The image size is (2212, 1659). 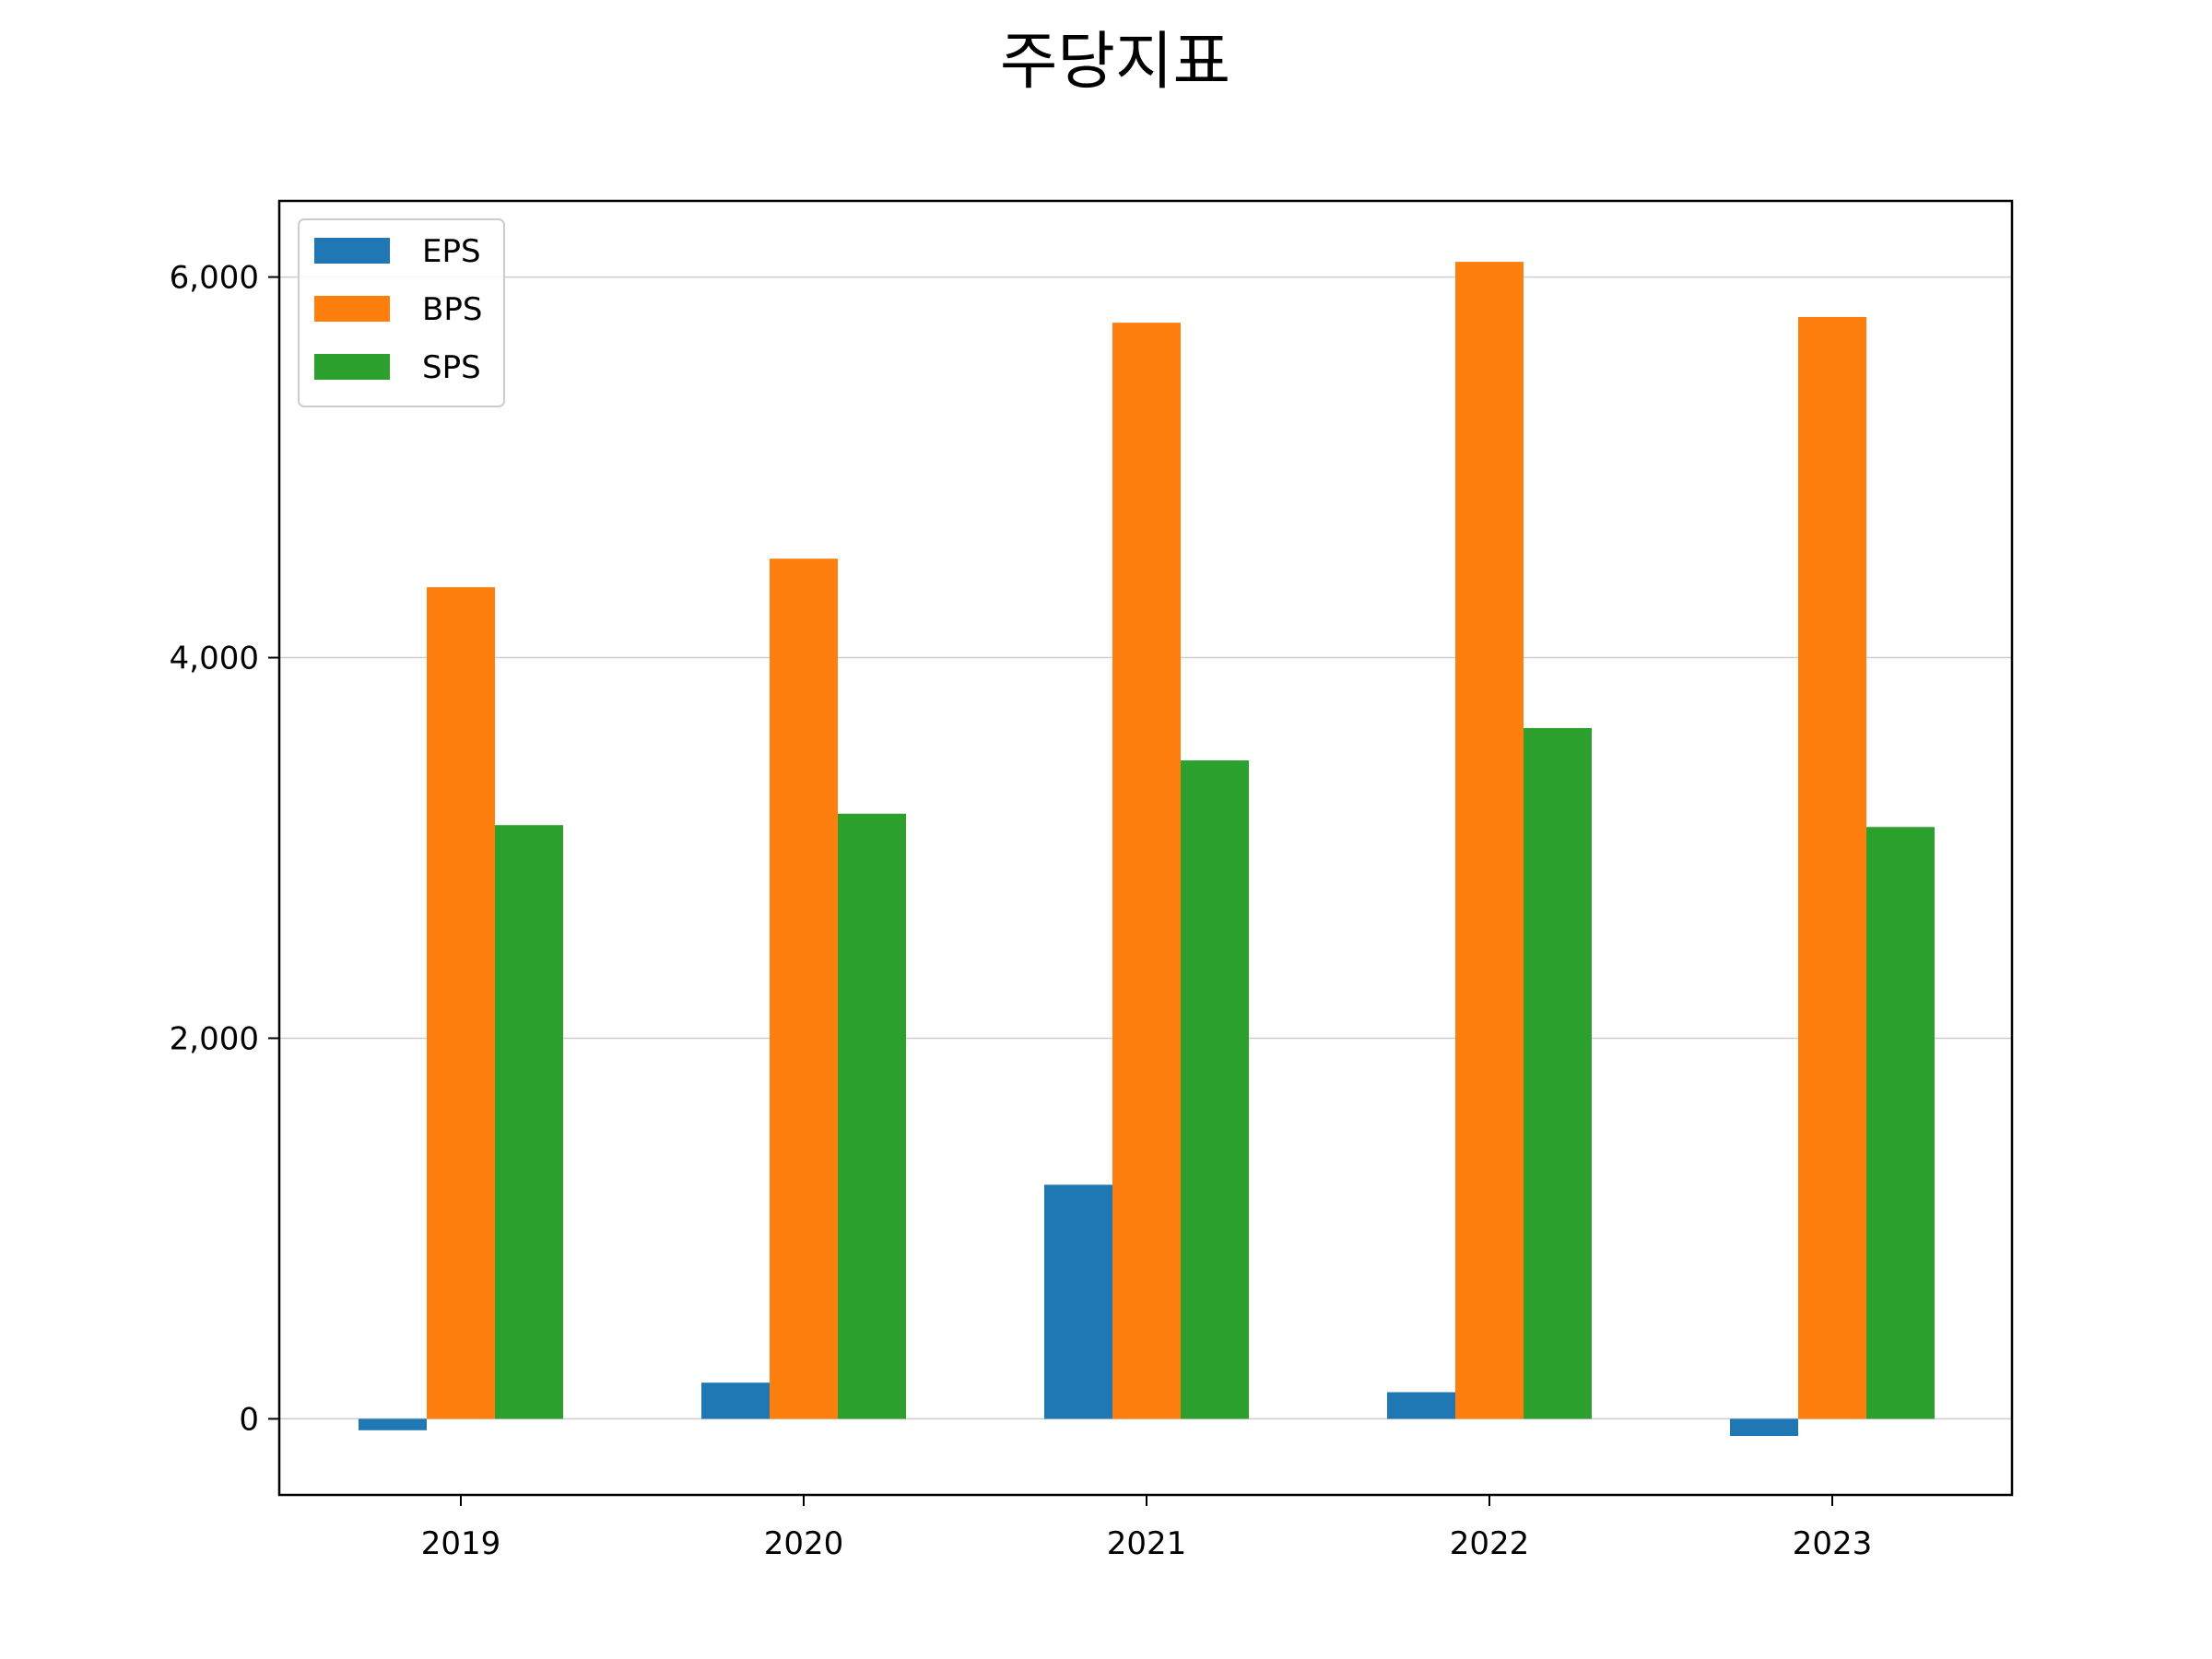 What do you see at coordinates (452, 309) in the screenshot?
I see `legend-label-bps: BPS` at bounding box center [452, 309].